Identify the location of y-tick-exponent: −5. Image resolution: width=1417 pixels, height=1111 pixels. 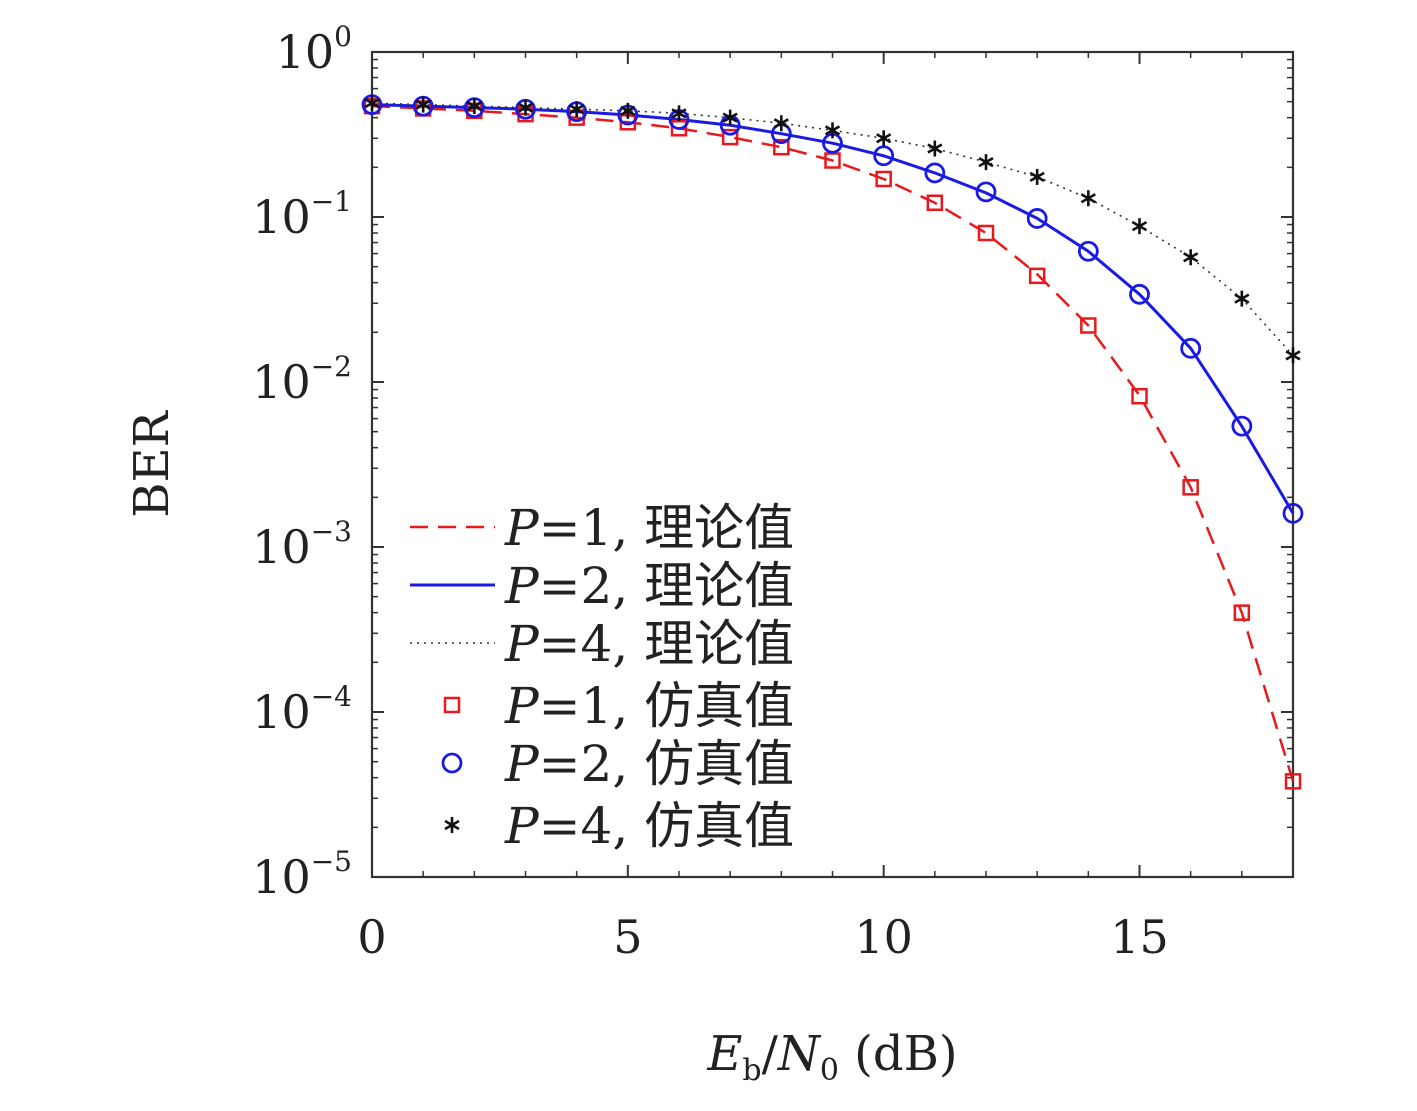
(331, 861).